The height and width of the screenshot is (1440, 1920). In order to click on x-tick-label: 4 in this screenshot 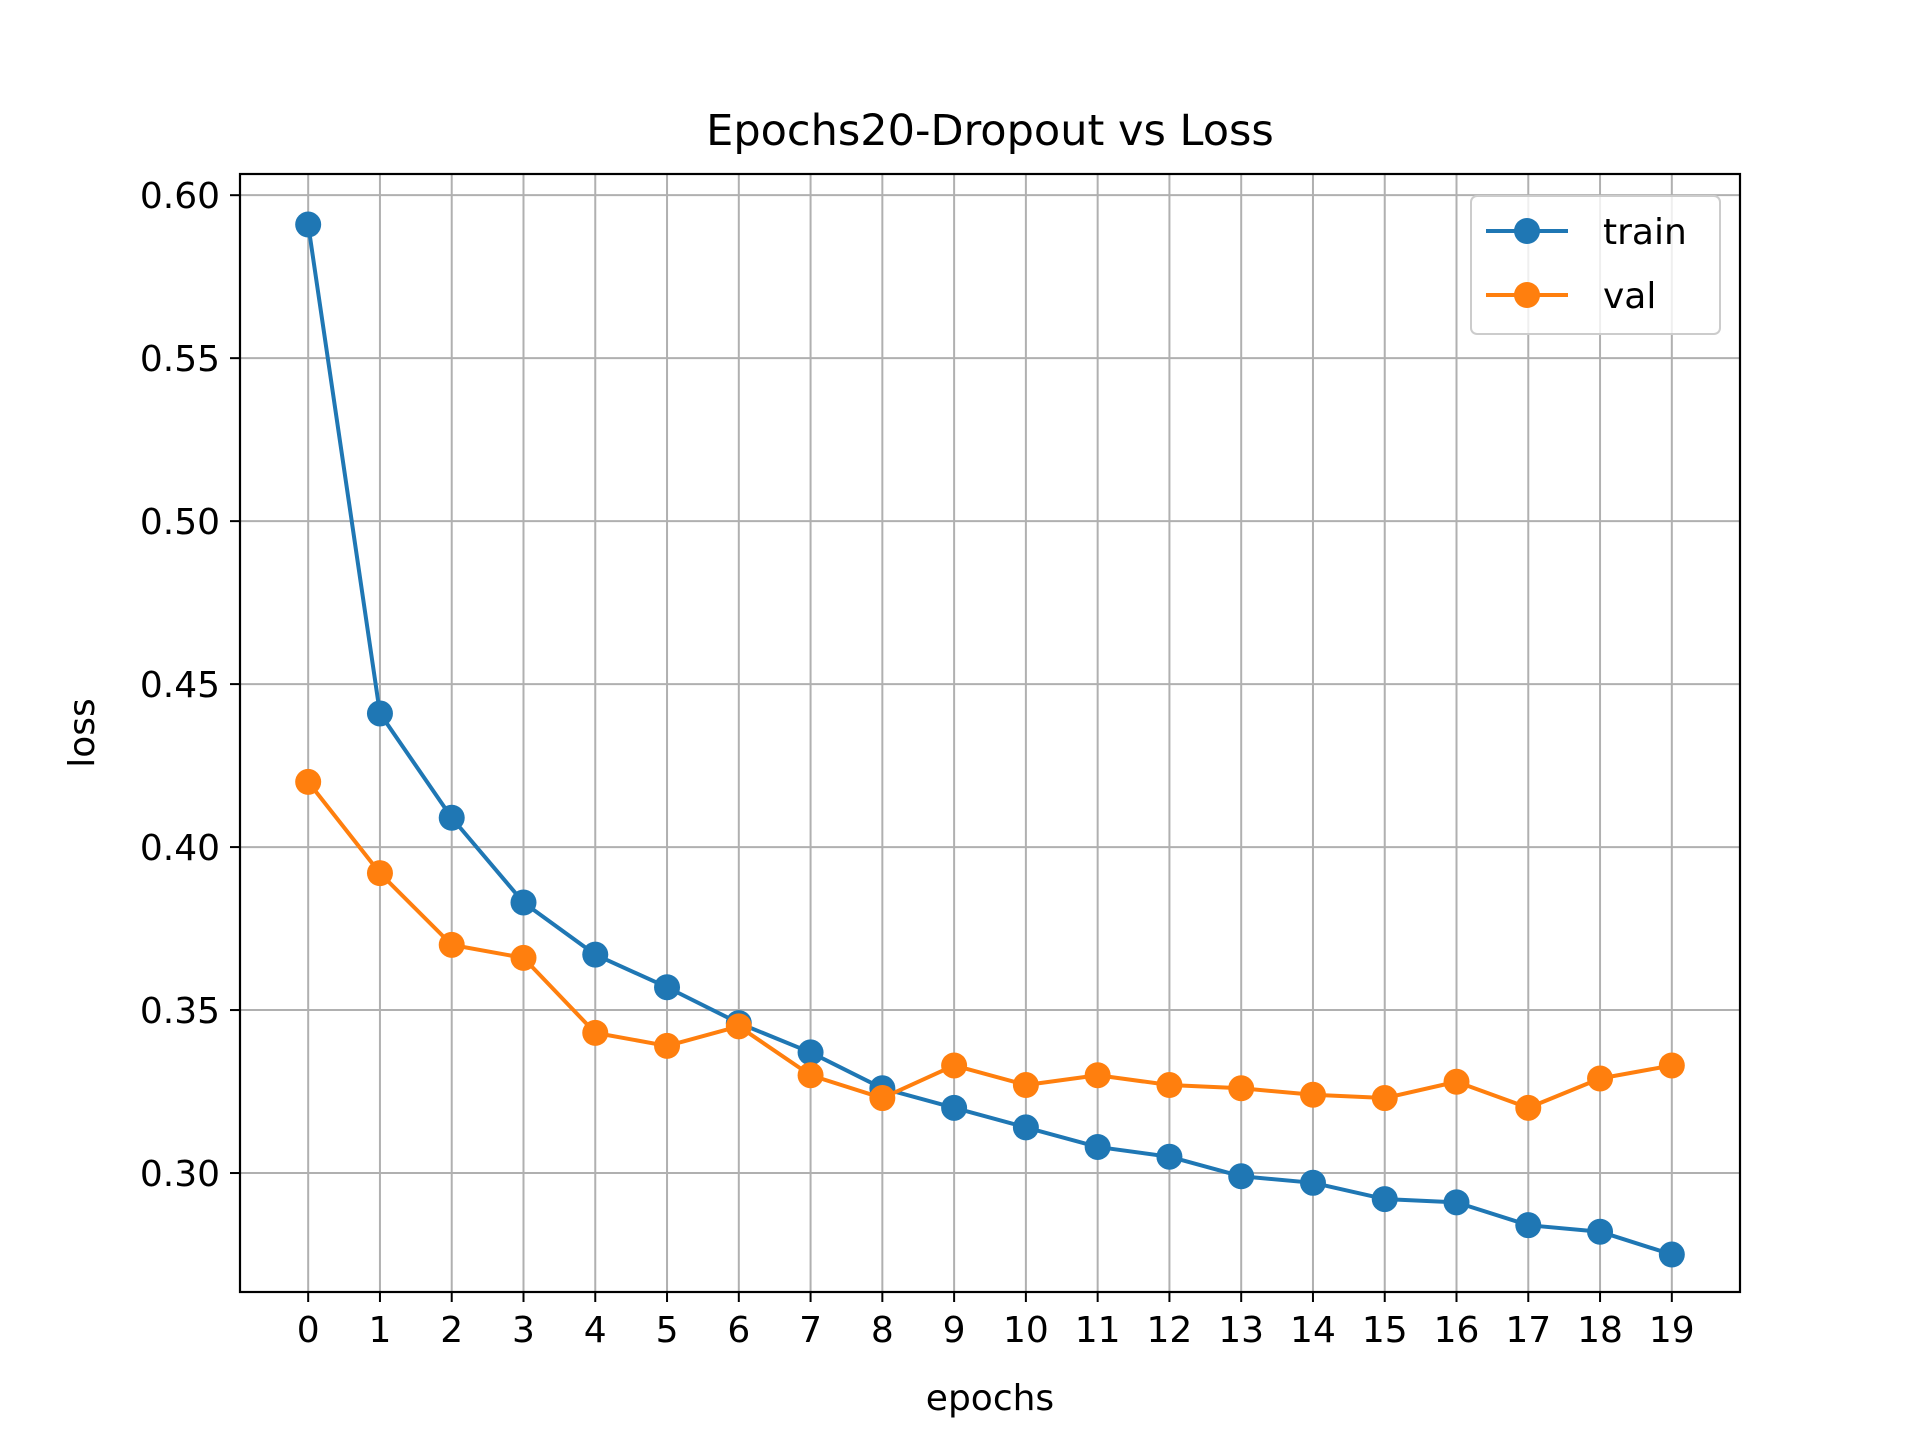, I will do `click(595, 1330)`.